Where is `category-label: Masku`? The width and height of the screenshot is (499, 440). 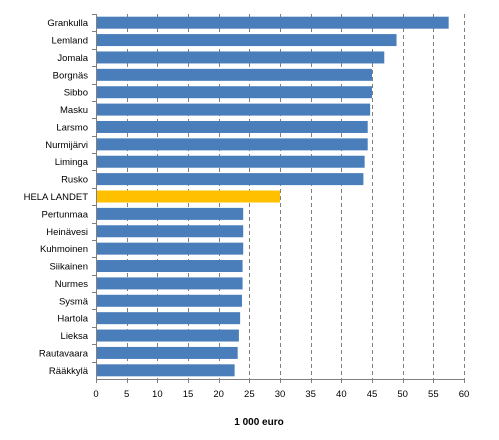 category-label: Masku is located at coordinates (74, 110).